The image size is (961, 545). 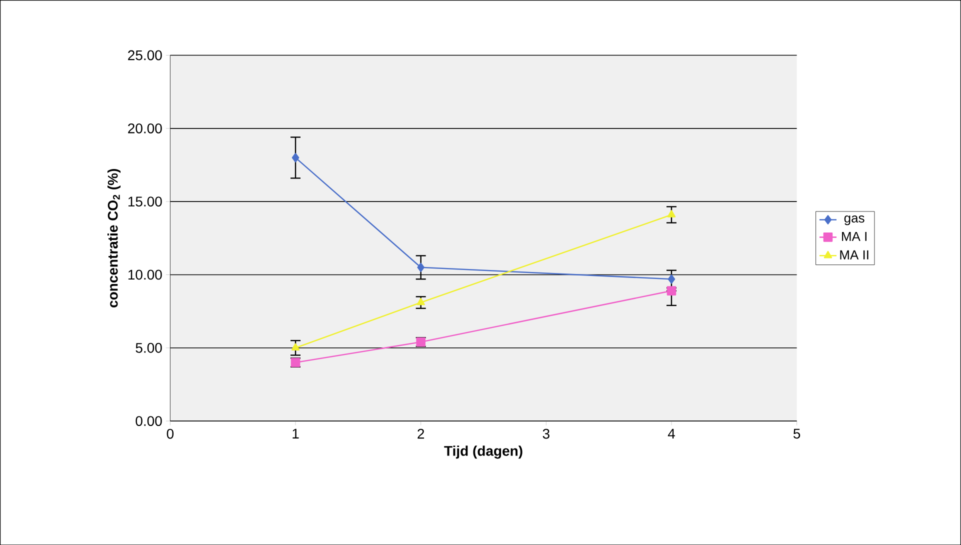 I want to click on legend-label: MA I, so click(x=854, y=236).